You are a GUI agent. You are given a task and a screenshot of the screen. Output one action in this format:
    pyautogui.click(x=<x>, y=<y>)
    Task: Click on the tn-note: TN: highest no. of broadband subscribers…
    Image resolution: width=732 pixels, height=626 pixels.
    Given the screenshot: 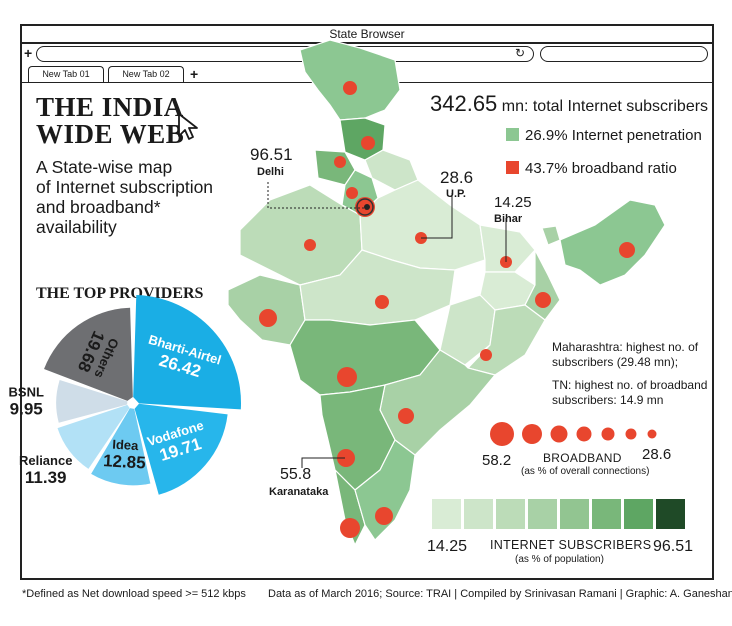 What is the action you would take?
    pyautogui.click(x=630, y=392)
    